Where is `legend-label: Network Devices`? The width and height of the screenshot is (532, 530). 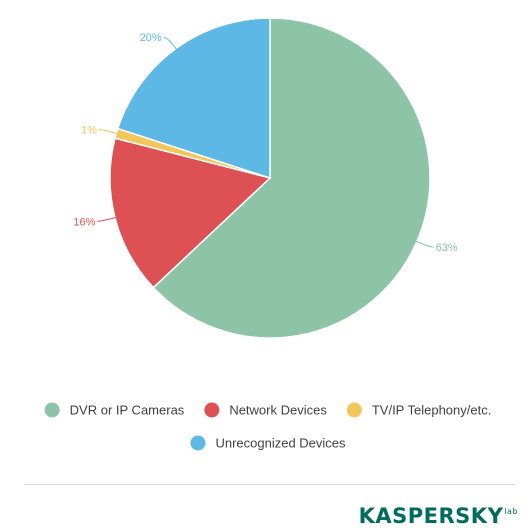 legend-label: Network Devices is located at coordinates (278, 410).